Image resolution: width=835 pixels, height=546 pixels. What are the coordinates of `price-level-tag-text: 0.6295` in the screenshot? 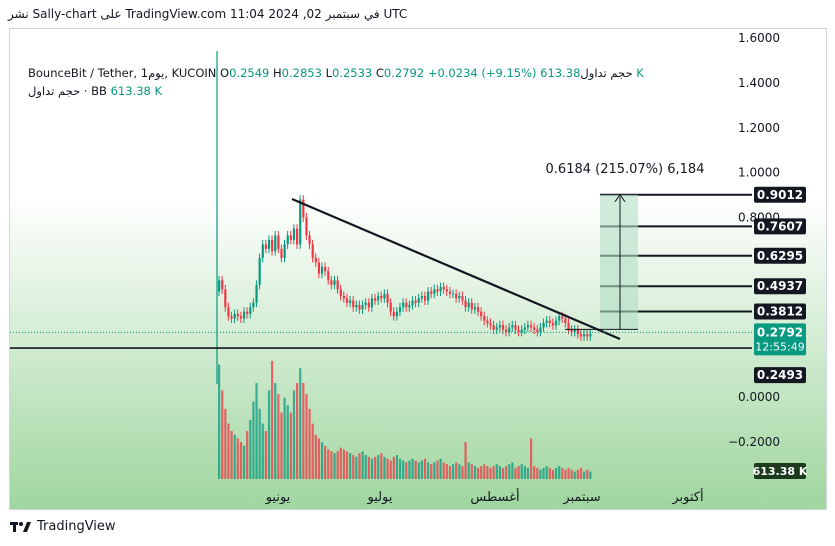 It's located at (780, 256).